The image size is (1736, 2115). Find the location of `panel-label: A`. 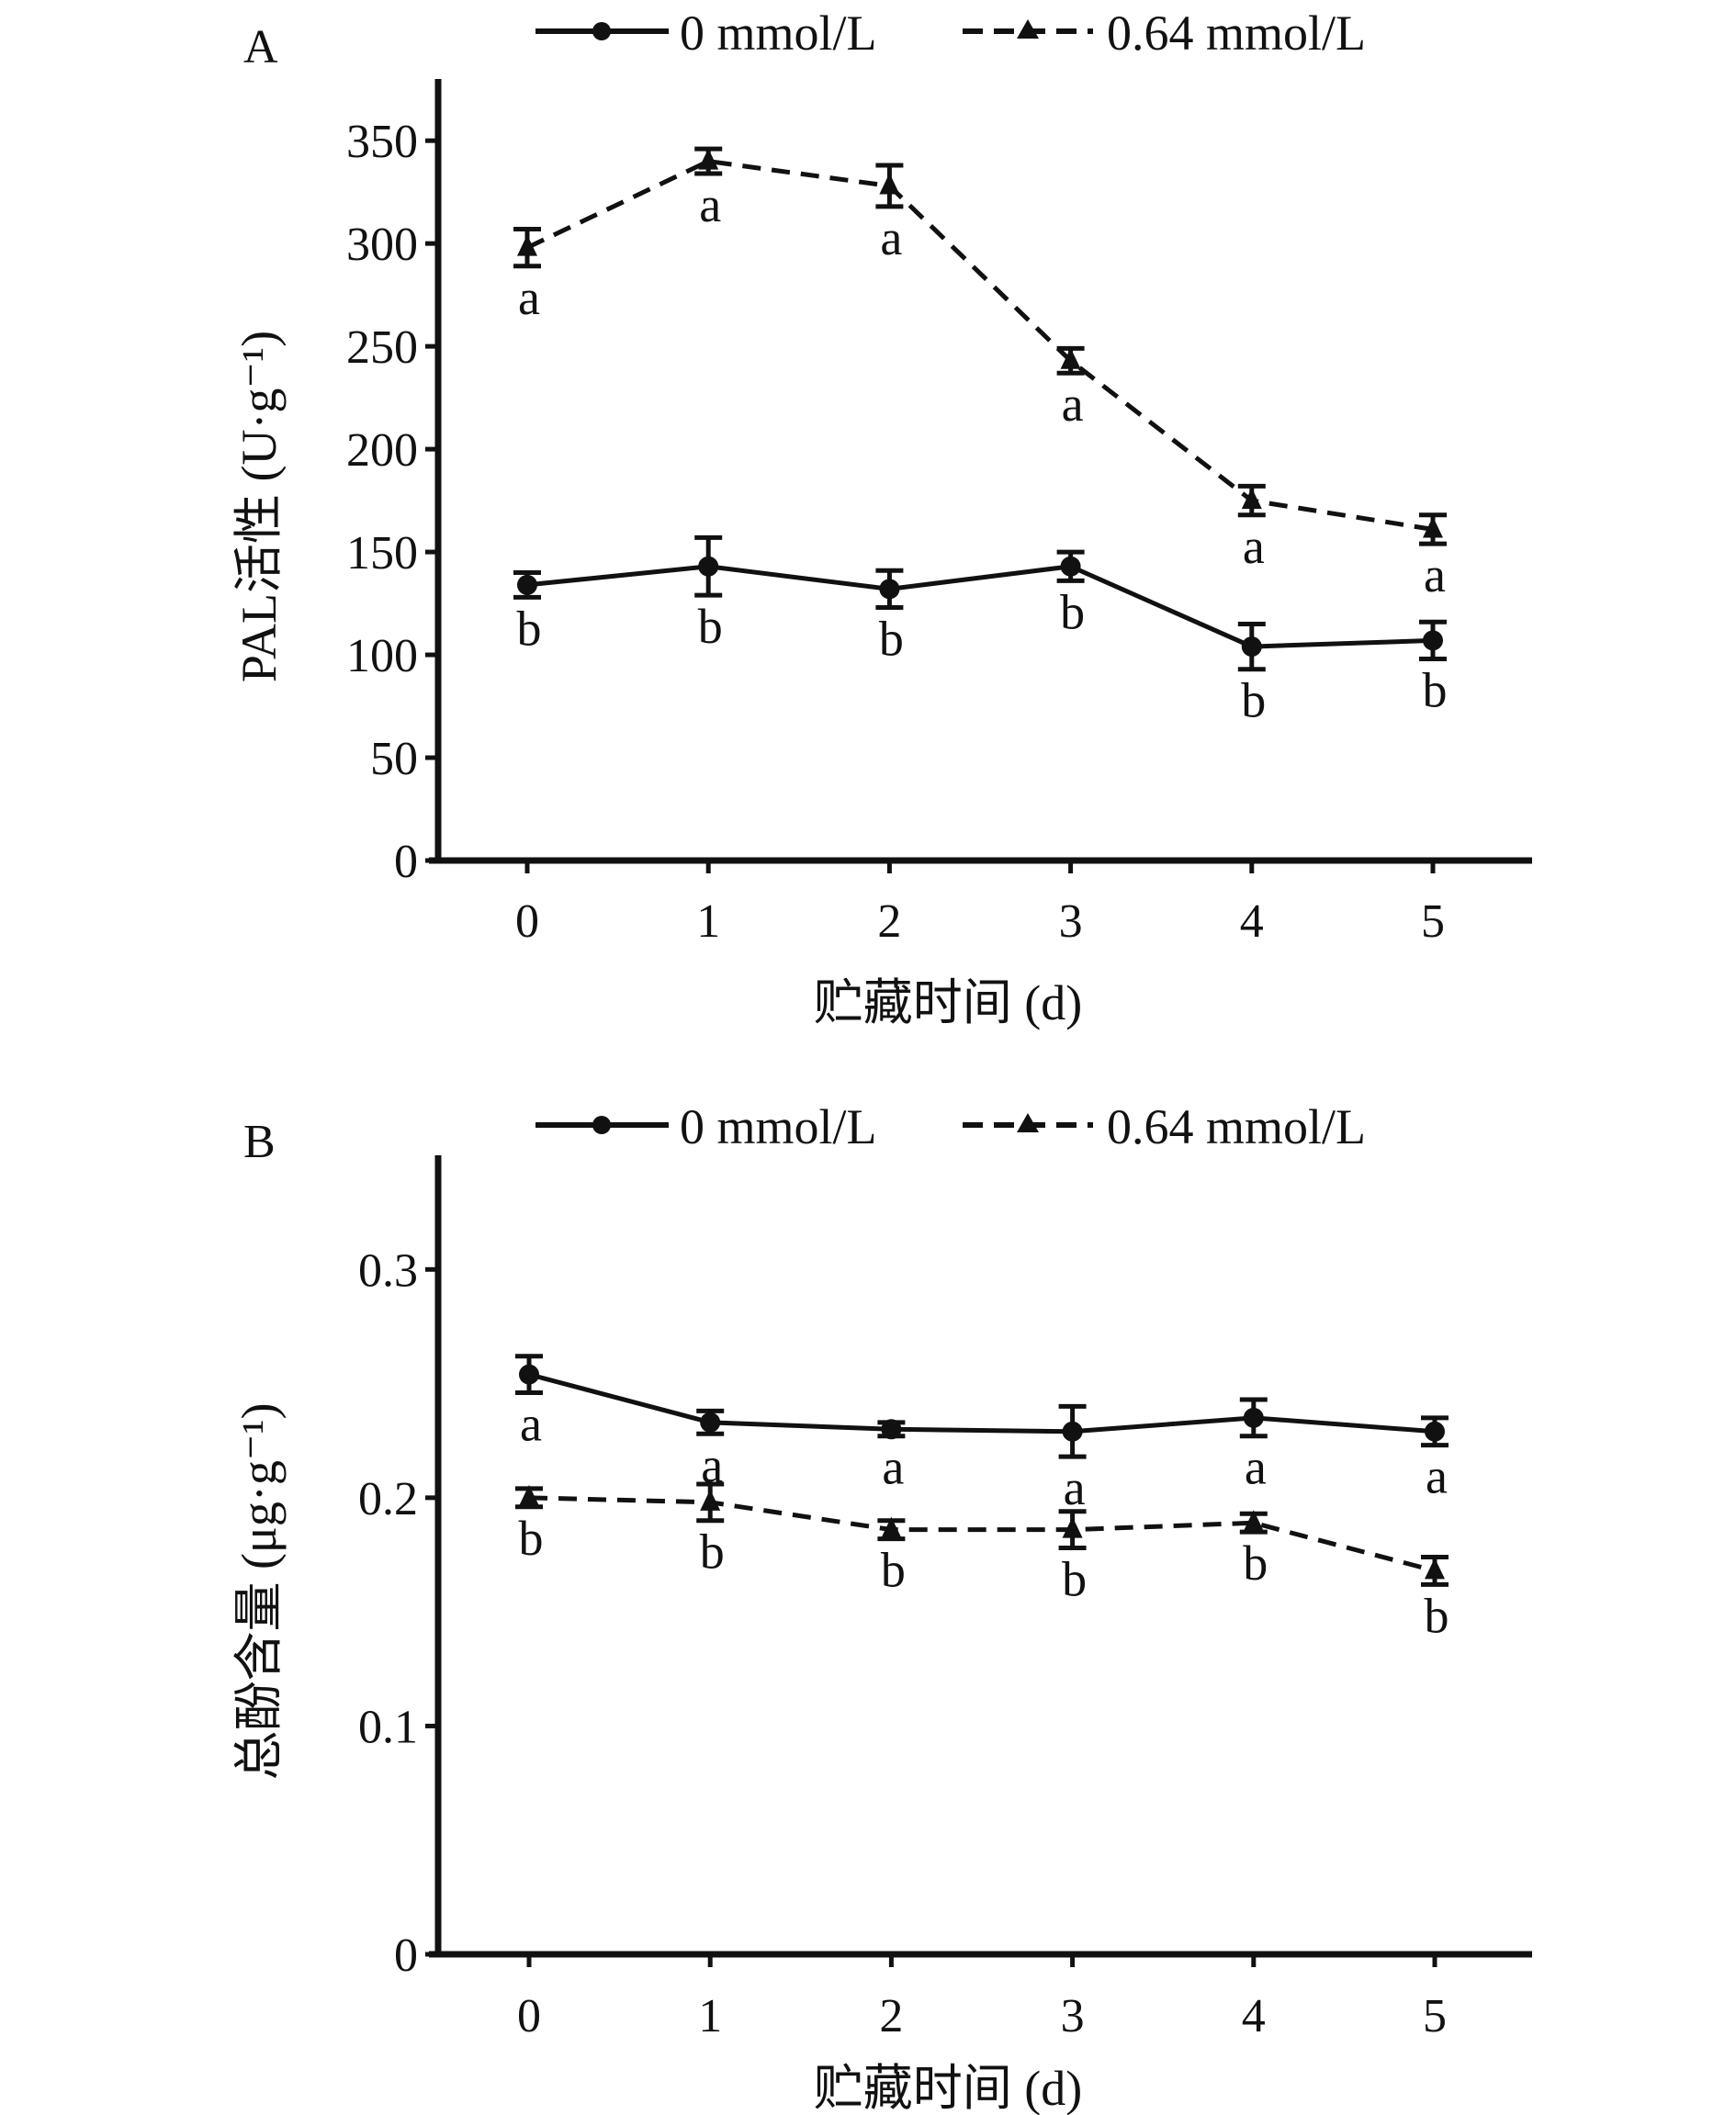

panel-label: A is located at coordinates (260, 47).